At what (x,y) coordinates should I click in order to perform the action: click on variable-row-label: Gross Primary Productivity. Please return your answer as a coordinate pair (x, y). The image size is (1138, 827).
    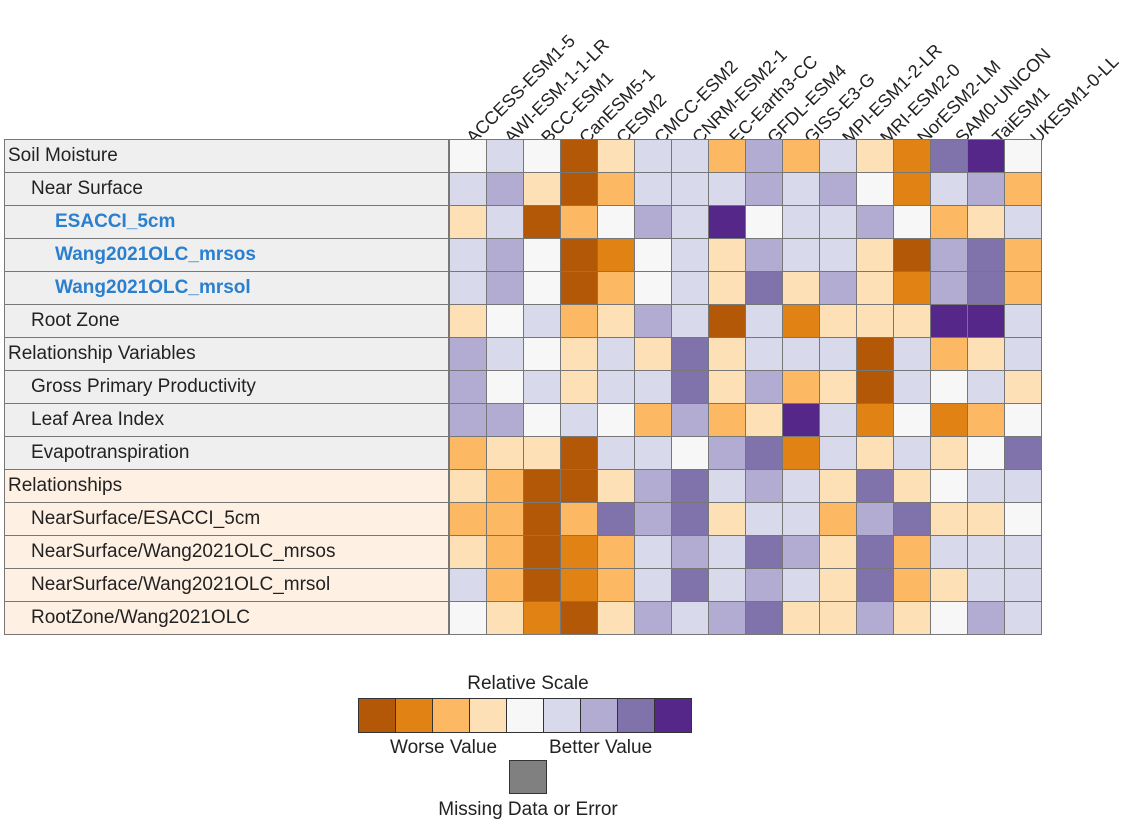
    Looking at the image, I should click on (226, 387).